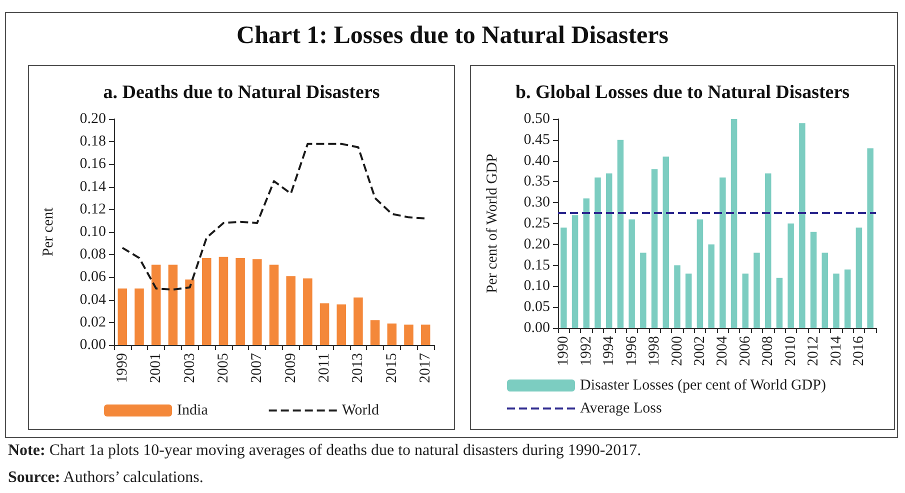 The width and height of the screenshot is (905, 493). Describe the element at coordinates (93, 209) in the screenshot. I see `y-tick-label: 0.12` at that location.